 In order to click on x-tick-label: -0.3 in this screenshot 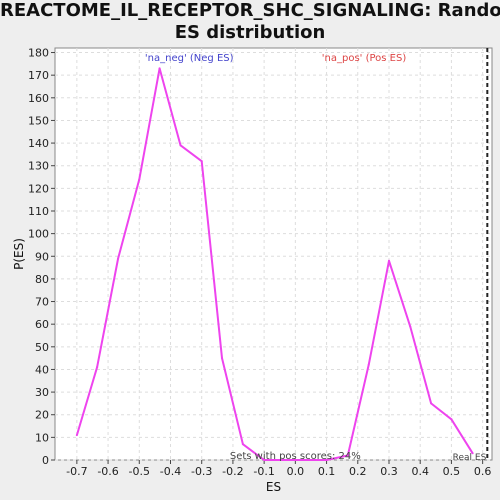, I will do `click(201, 471)`.